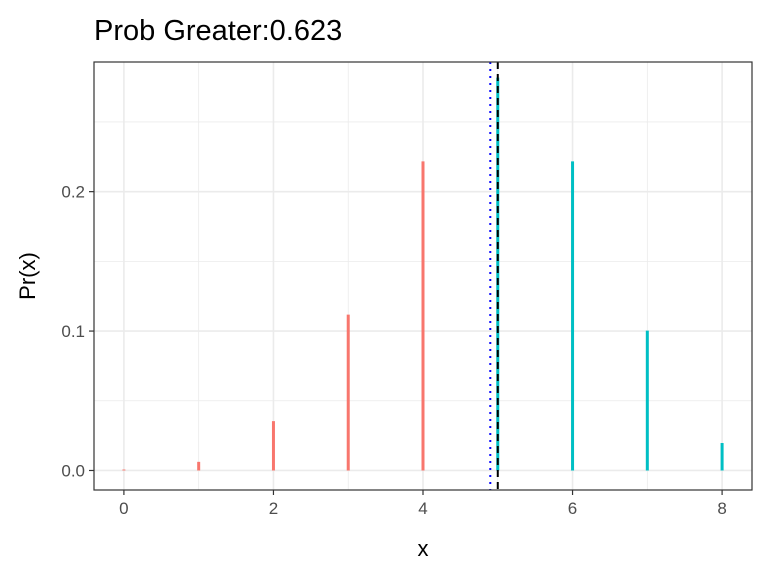  What do you see at coordinates (422, 508) in the screenshot?
I see `x-tick-label: 4` at bounding box center [422, 508].